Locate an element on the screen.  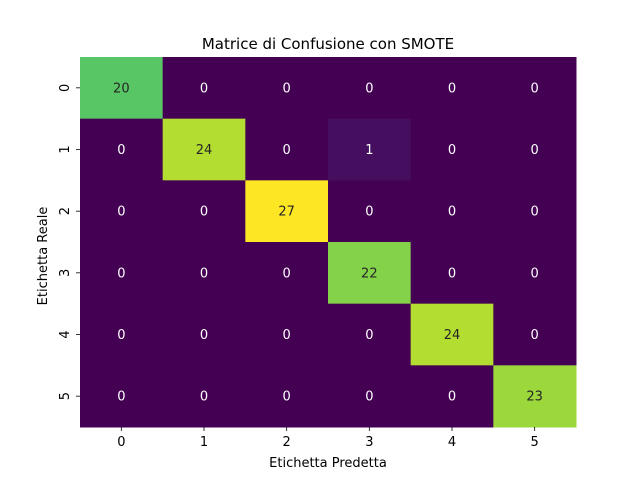
heatmap-cell-r3-c5 is located at coordinates (535, 273).